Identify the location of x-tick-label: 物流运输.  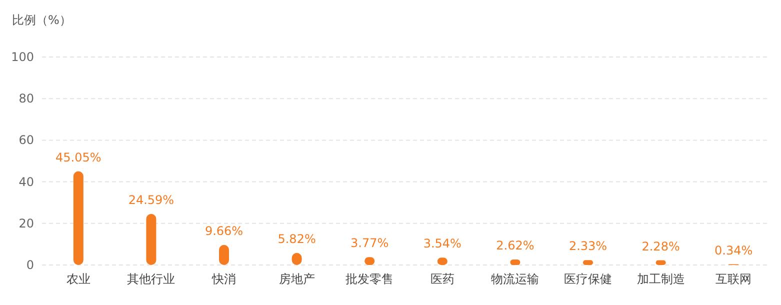
(515, 279).